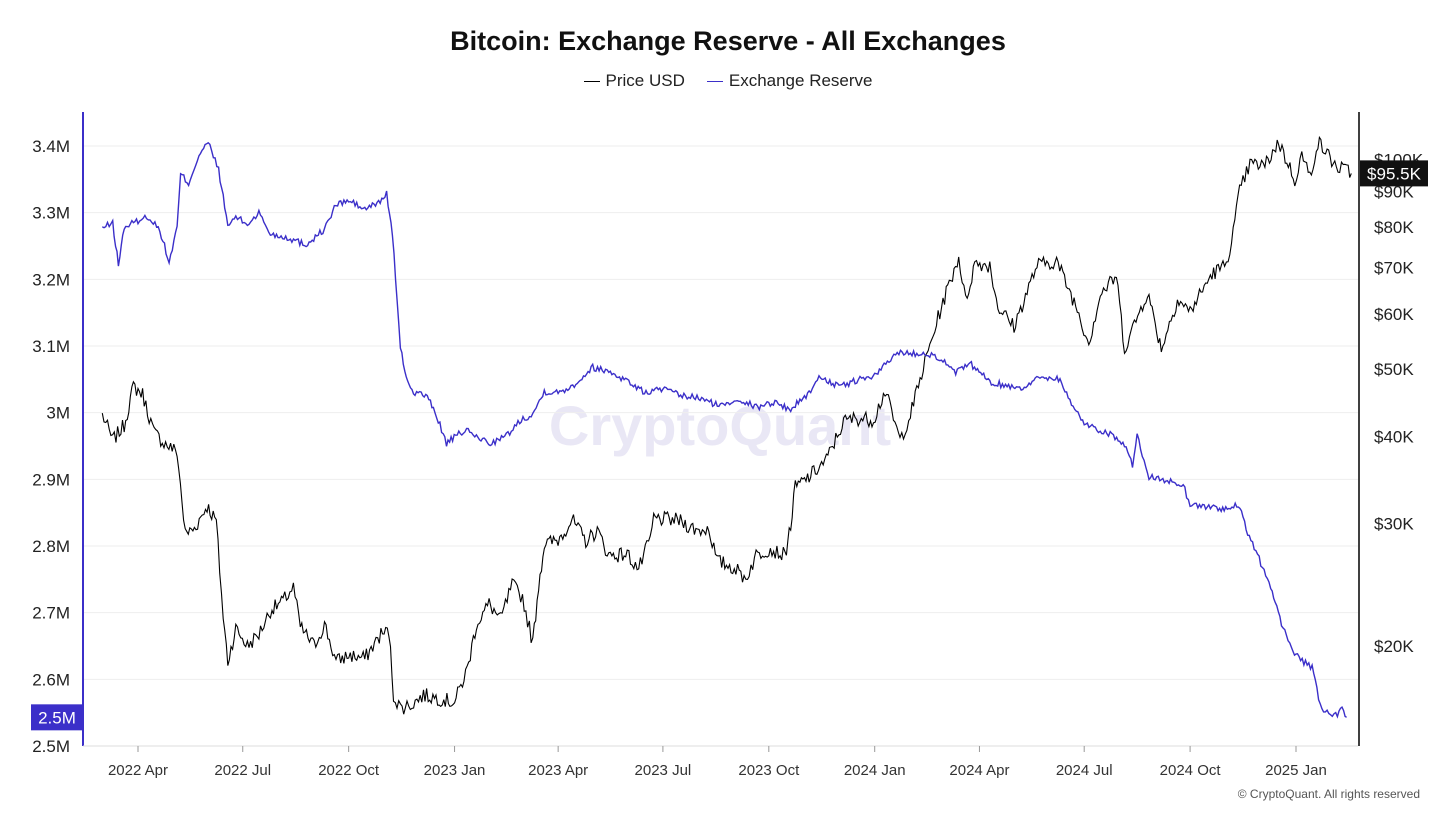 The height and width of the screenshot is (819, 1456). I want to click on x-tick-label: 2023 Jul, so click(663, 770).